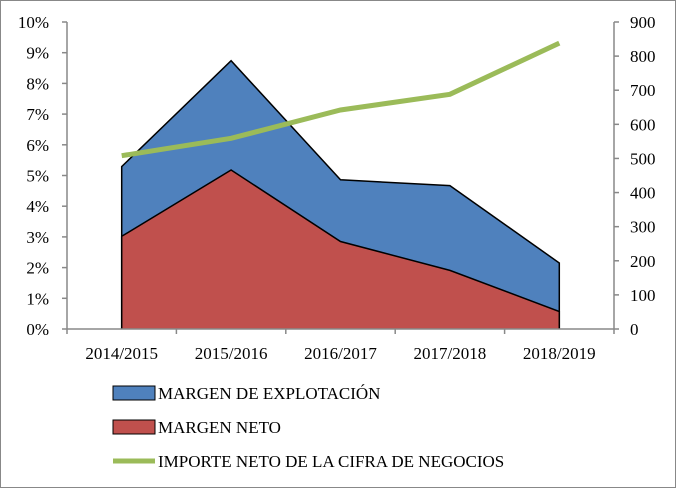  What do you see at coordinates (37, 268) in the screenshot?
I see `left-tick-label: 2%` at bounding box center [37, 268].